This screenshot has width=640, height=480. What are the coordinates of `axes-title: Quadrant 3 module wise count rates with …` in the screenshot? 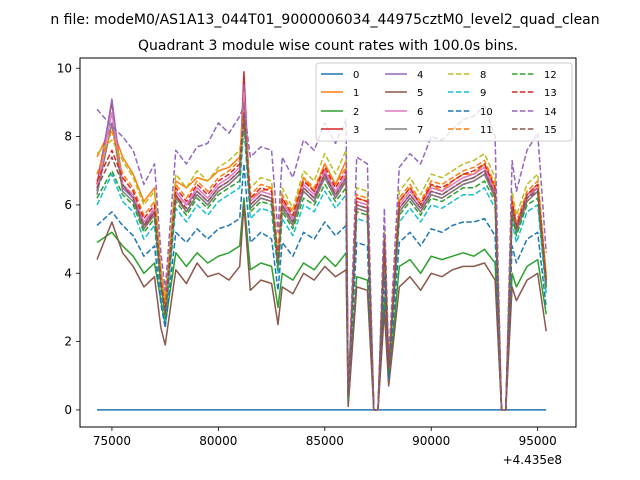 It's located at (328, 46).